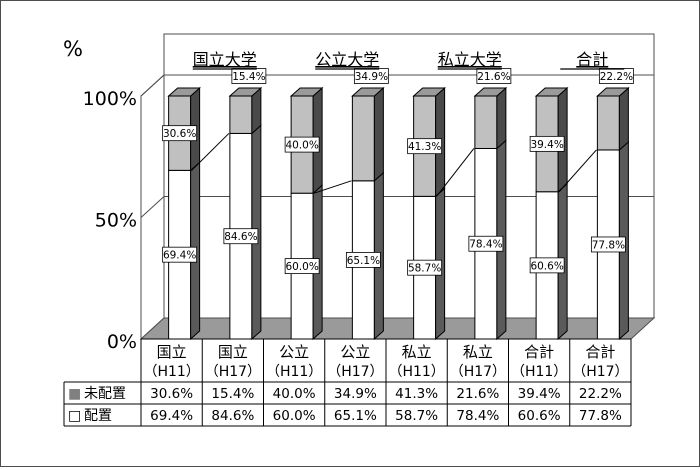 The height and width of the screenshot is (470, 700). What do you see at coordinates (371, 77) in the screenshot?
I see `data-label: 34.9%` at bounding box center [371, 77].